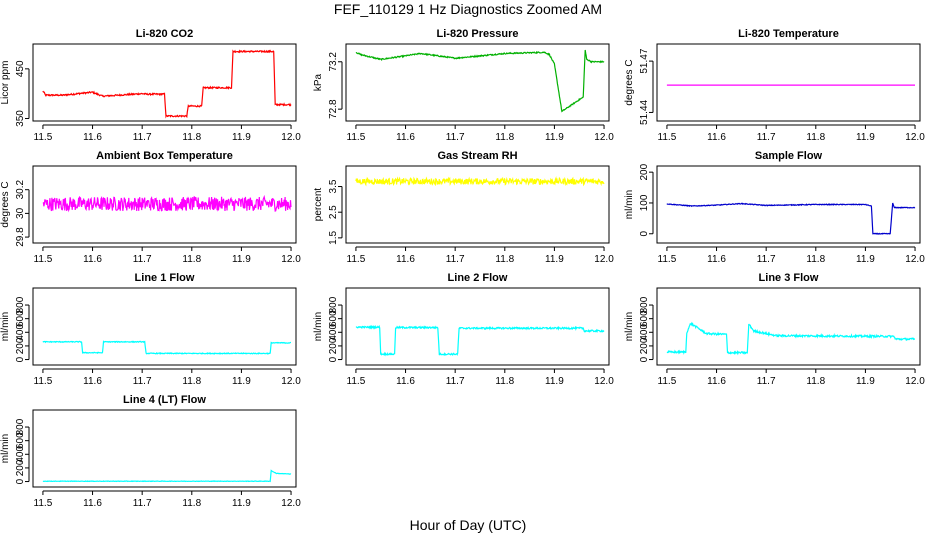 This screenshot has width=936, height=540. What do you see at coordinates (318, 205) in the screenshot?
I see `y-axis-title: percent` at bounding box center [318, 205].